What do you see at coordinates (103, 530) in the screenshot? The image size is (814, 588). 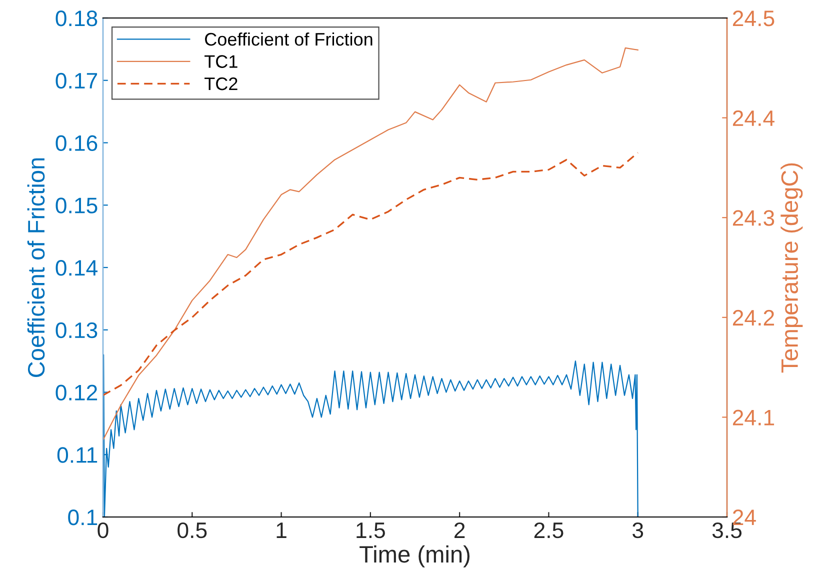 I see `x-tick-label: 0` at bounding box center [103, 530].